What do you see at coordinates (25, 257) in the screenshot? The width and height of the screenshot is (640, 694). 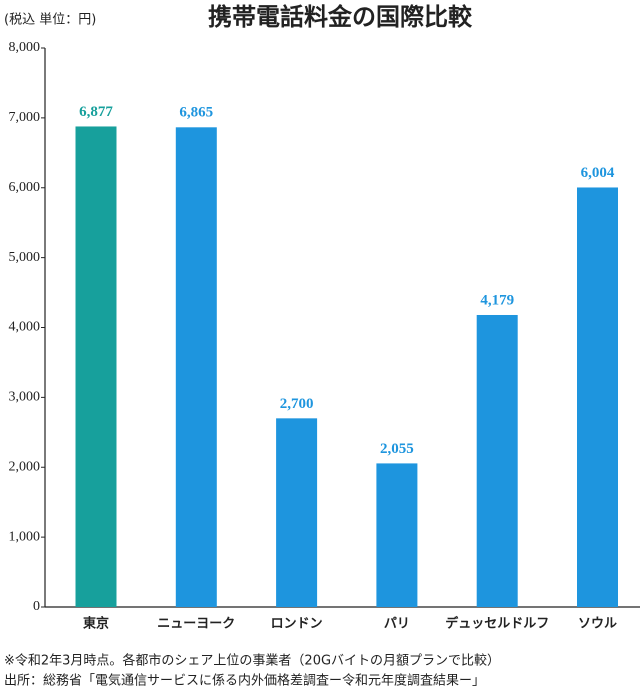 I see `y-tick-label: 5,000` at bounding box center [25, 257].